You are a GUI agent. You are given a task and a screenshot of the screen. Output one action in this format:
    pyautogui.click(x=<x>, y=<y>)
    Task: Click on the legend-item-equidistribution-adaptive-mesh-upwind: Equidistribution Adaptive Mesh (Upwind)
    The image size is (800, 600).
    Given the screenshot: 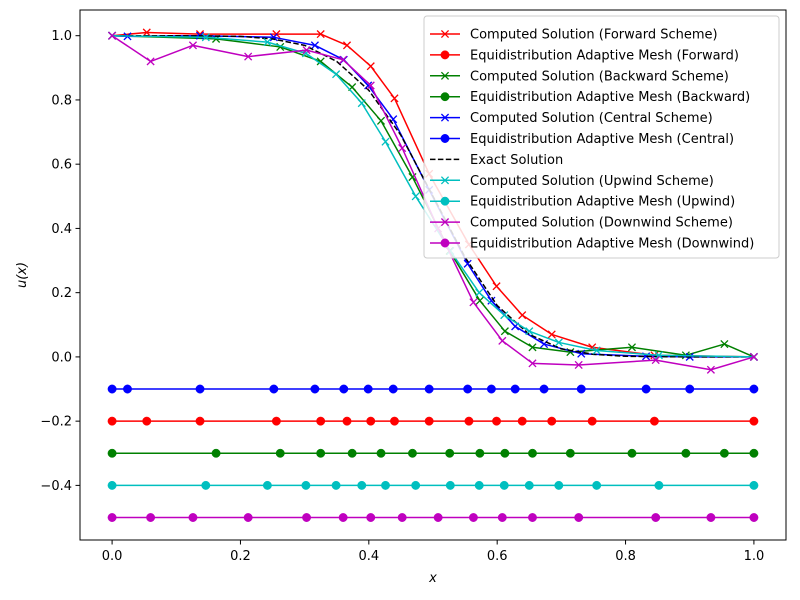 What is the action you would take?
    pyautogui.click(x=582, y=202)
    